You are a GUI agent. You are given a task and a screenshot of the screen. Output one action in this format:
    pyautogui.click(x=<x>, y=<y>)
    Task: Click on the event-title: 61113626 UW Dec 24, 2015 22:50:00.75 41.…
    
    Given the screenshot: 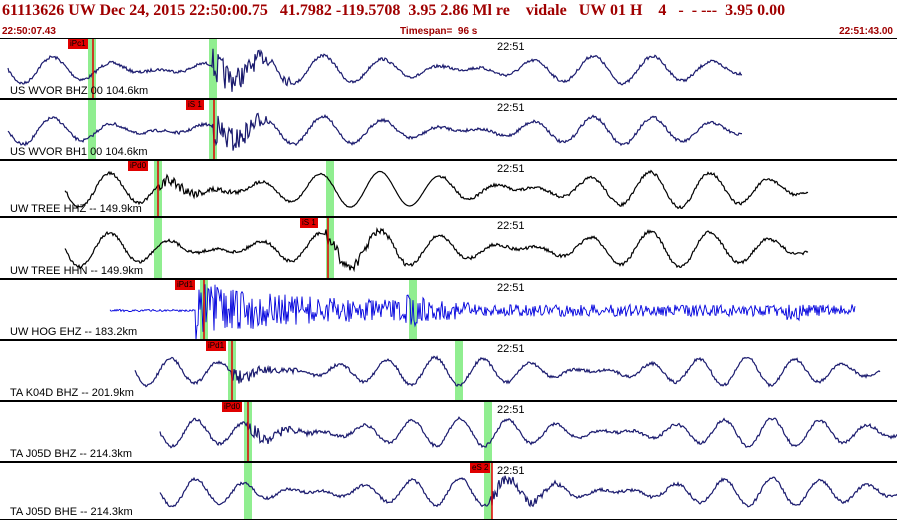 What is the action you would take?
    pyautogui.click(x=394, y=10)
    